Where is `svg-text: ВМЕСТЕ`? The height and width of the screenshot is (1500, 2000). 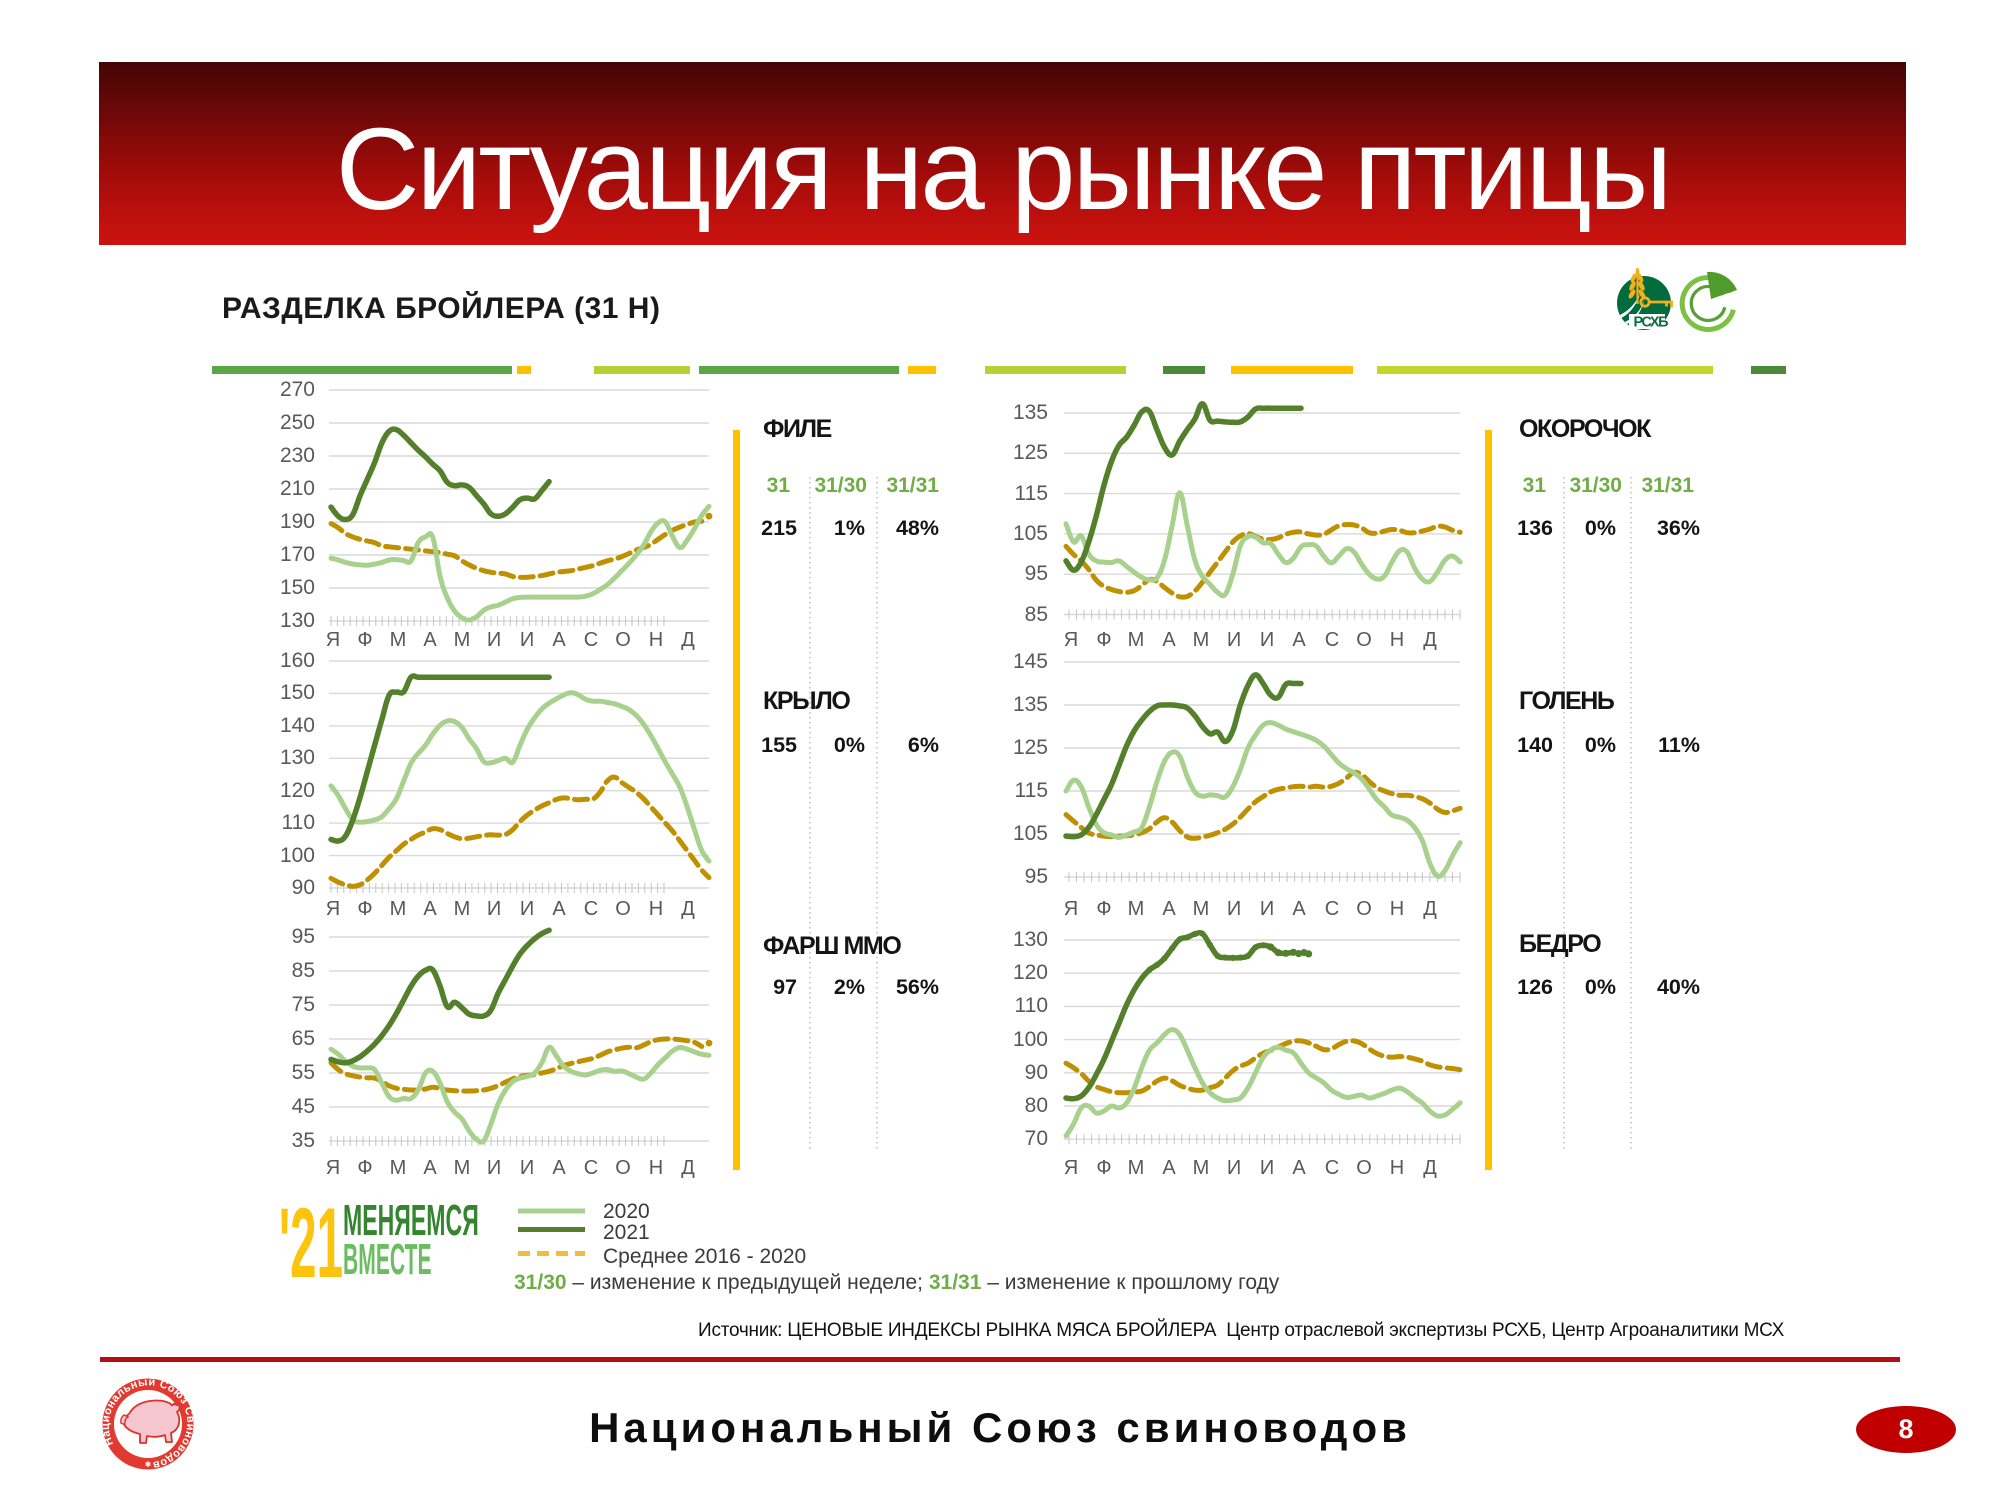 svg-text: ВМЕСТЕ is located at coordinates (387, 1260).